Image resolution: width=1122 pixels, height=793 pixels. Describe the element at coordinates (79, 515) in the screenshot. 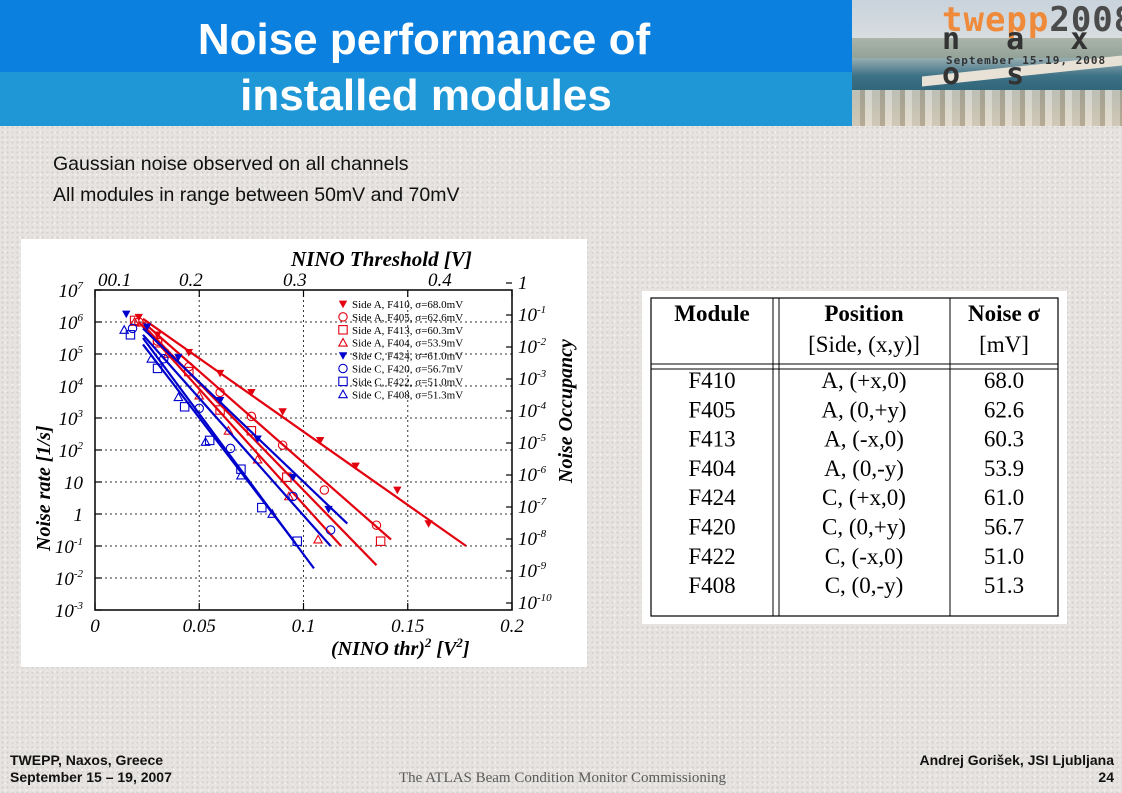

I see `y-tick-label: 1` at that location.